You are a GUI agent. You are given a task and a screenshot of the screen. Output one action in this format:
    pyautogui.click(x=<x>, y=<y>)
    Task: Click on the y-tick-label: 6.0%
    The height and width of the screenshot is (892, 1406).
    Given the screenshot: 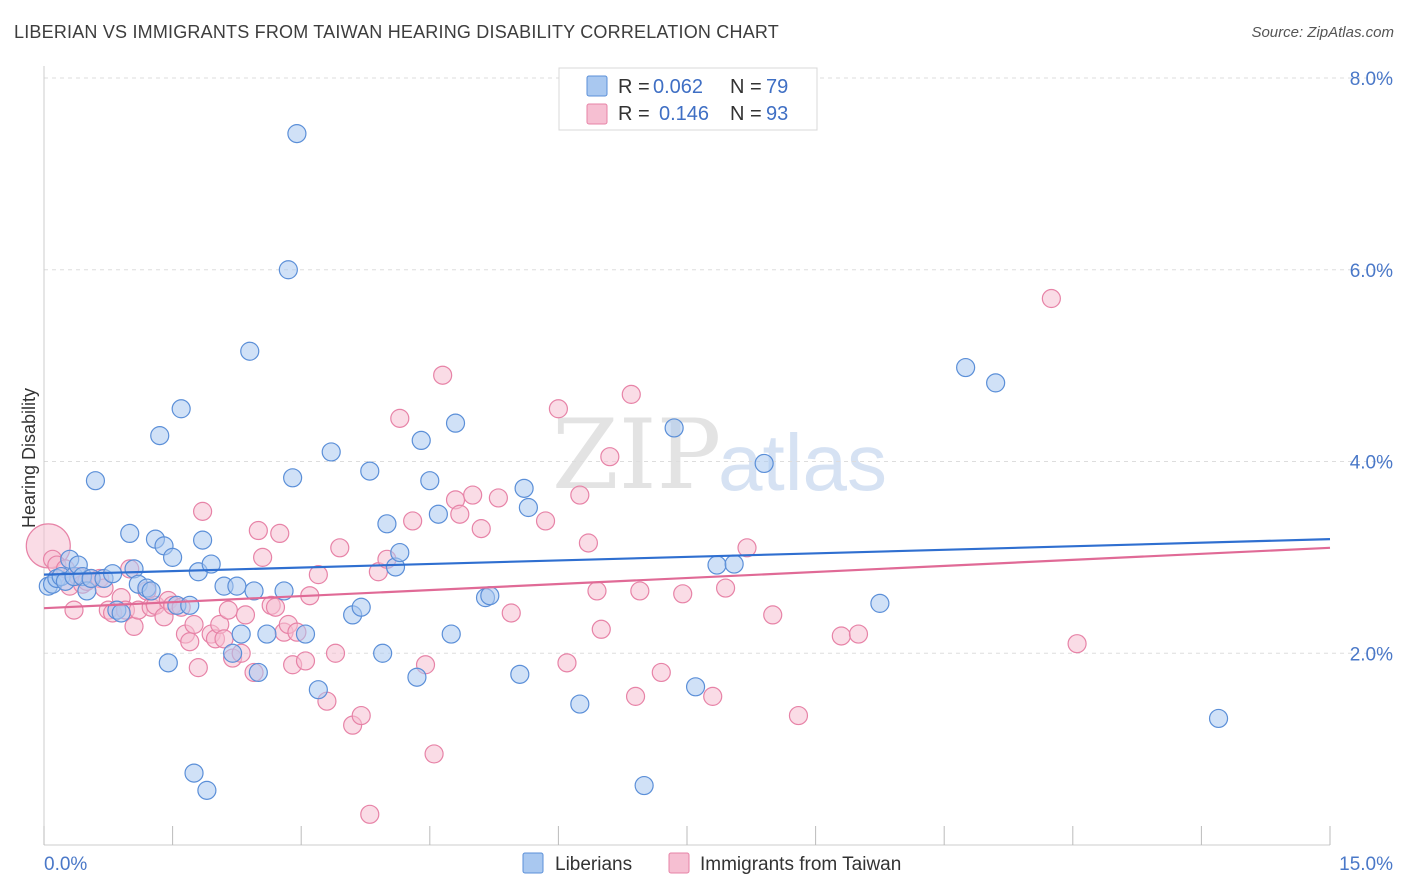 What is the action you would take?
    pyautogui.click(x=1371, y=271)
    